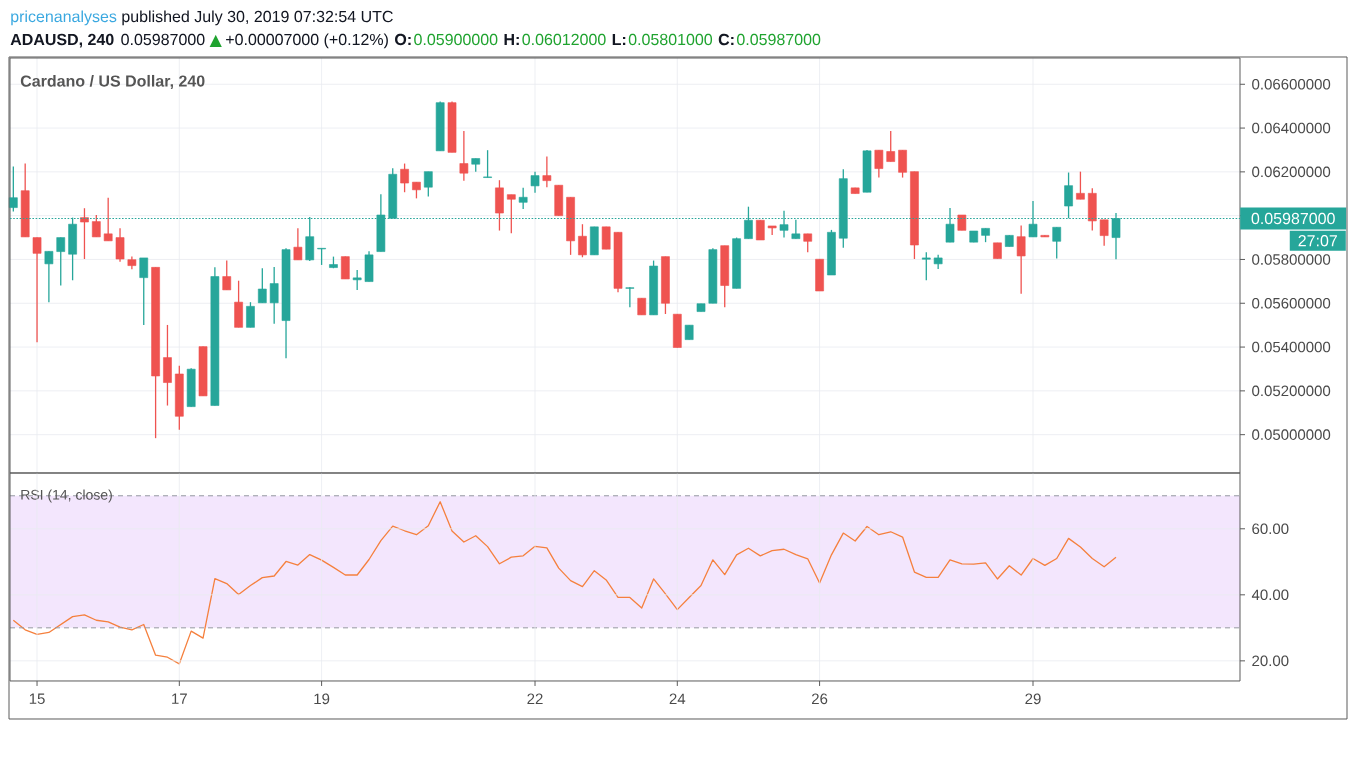 This screenshot has height=768, width=1355. I want to click on y-tick-label: 20.00, so click(1270, 661).